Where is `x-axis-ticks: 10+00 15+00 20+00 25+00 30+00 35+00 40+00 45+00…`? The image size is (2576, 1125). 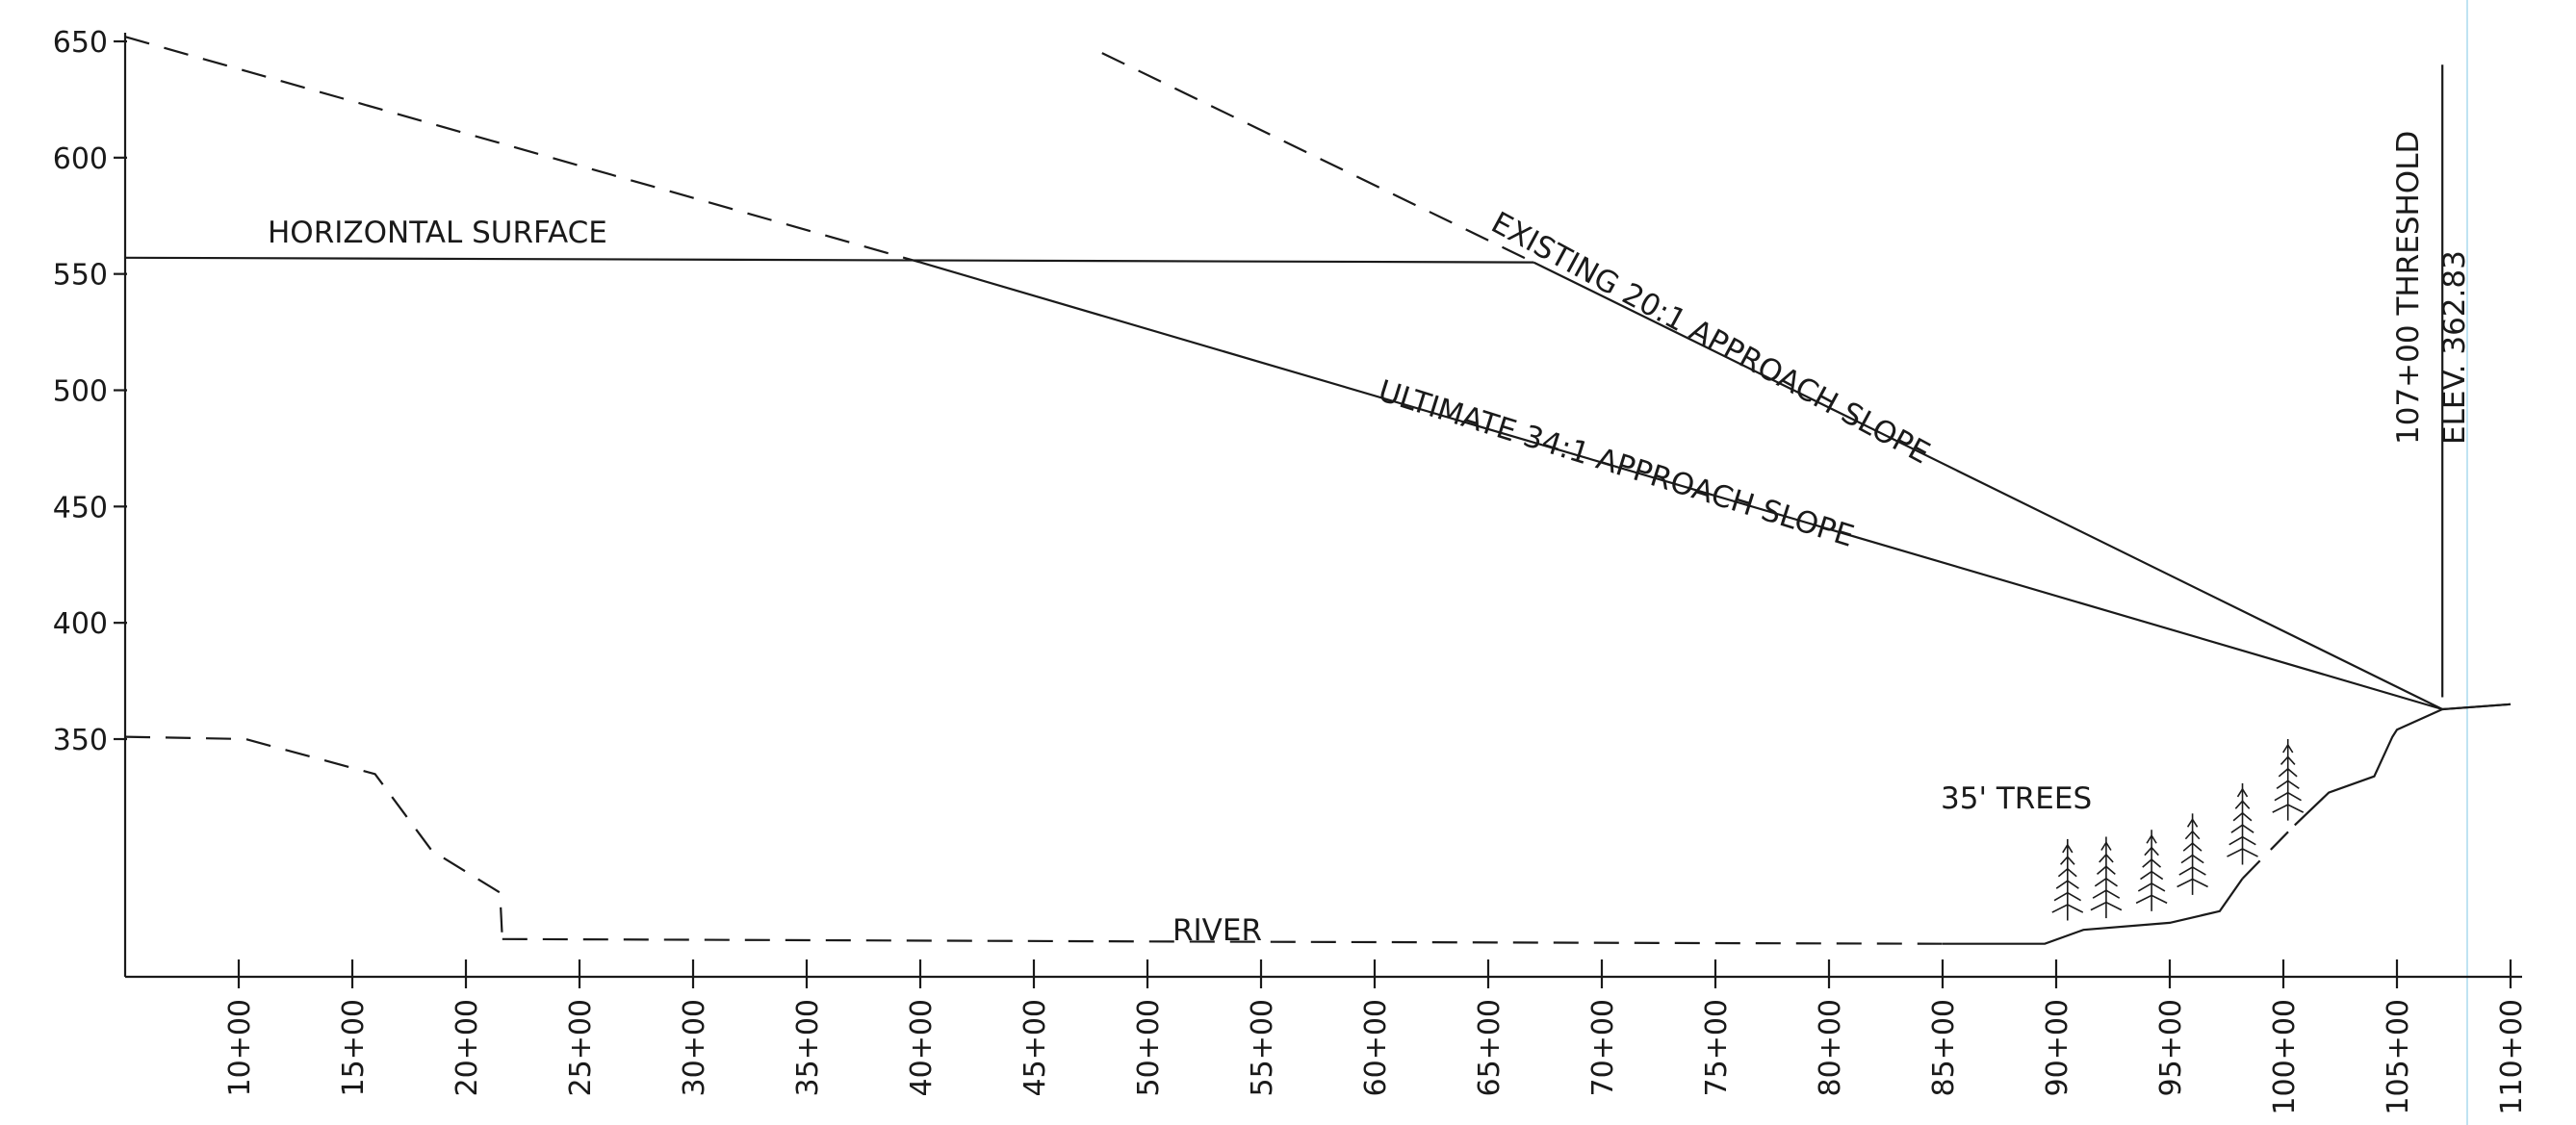 x-axis-ticks: 10+00 15+00 20+00 25+00 30+00 35+00 40+00 45+00… is located at coordinates (1376, 1037).